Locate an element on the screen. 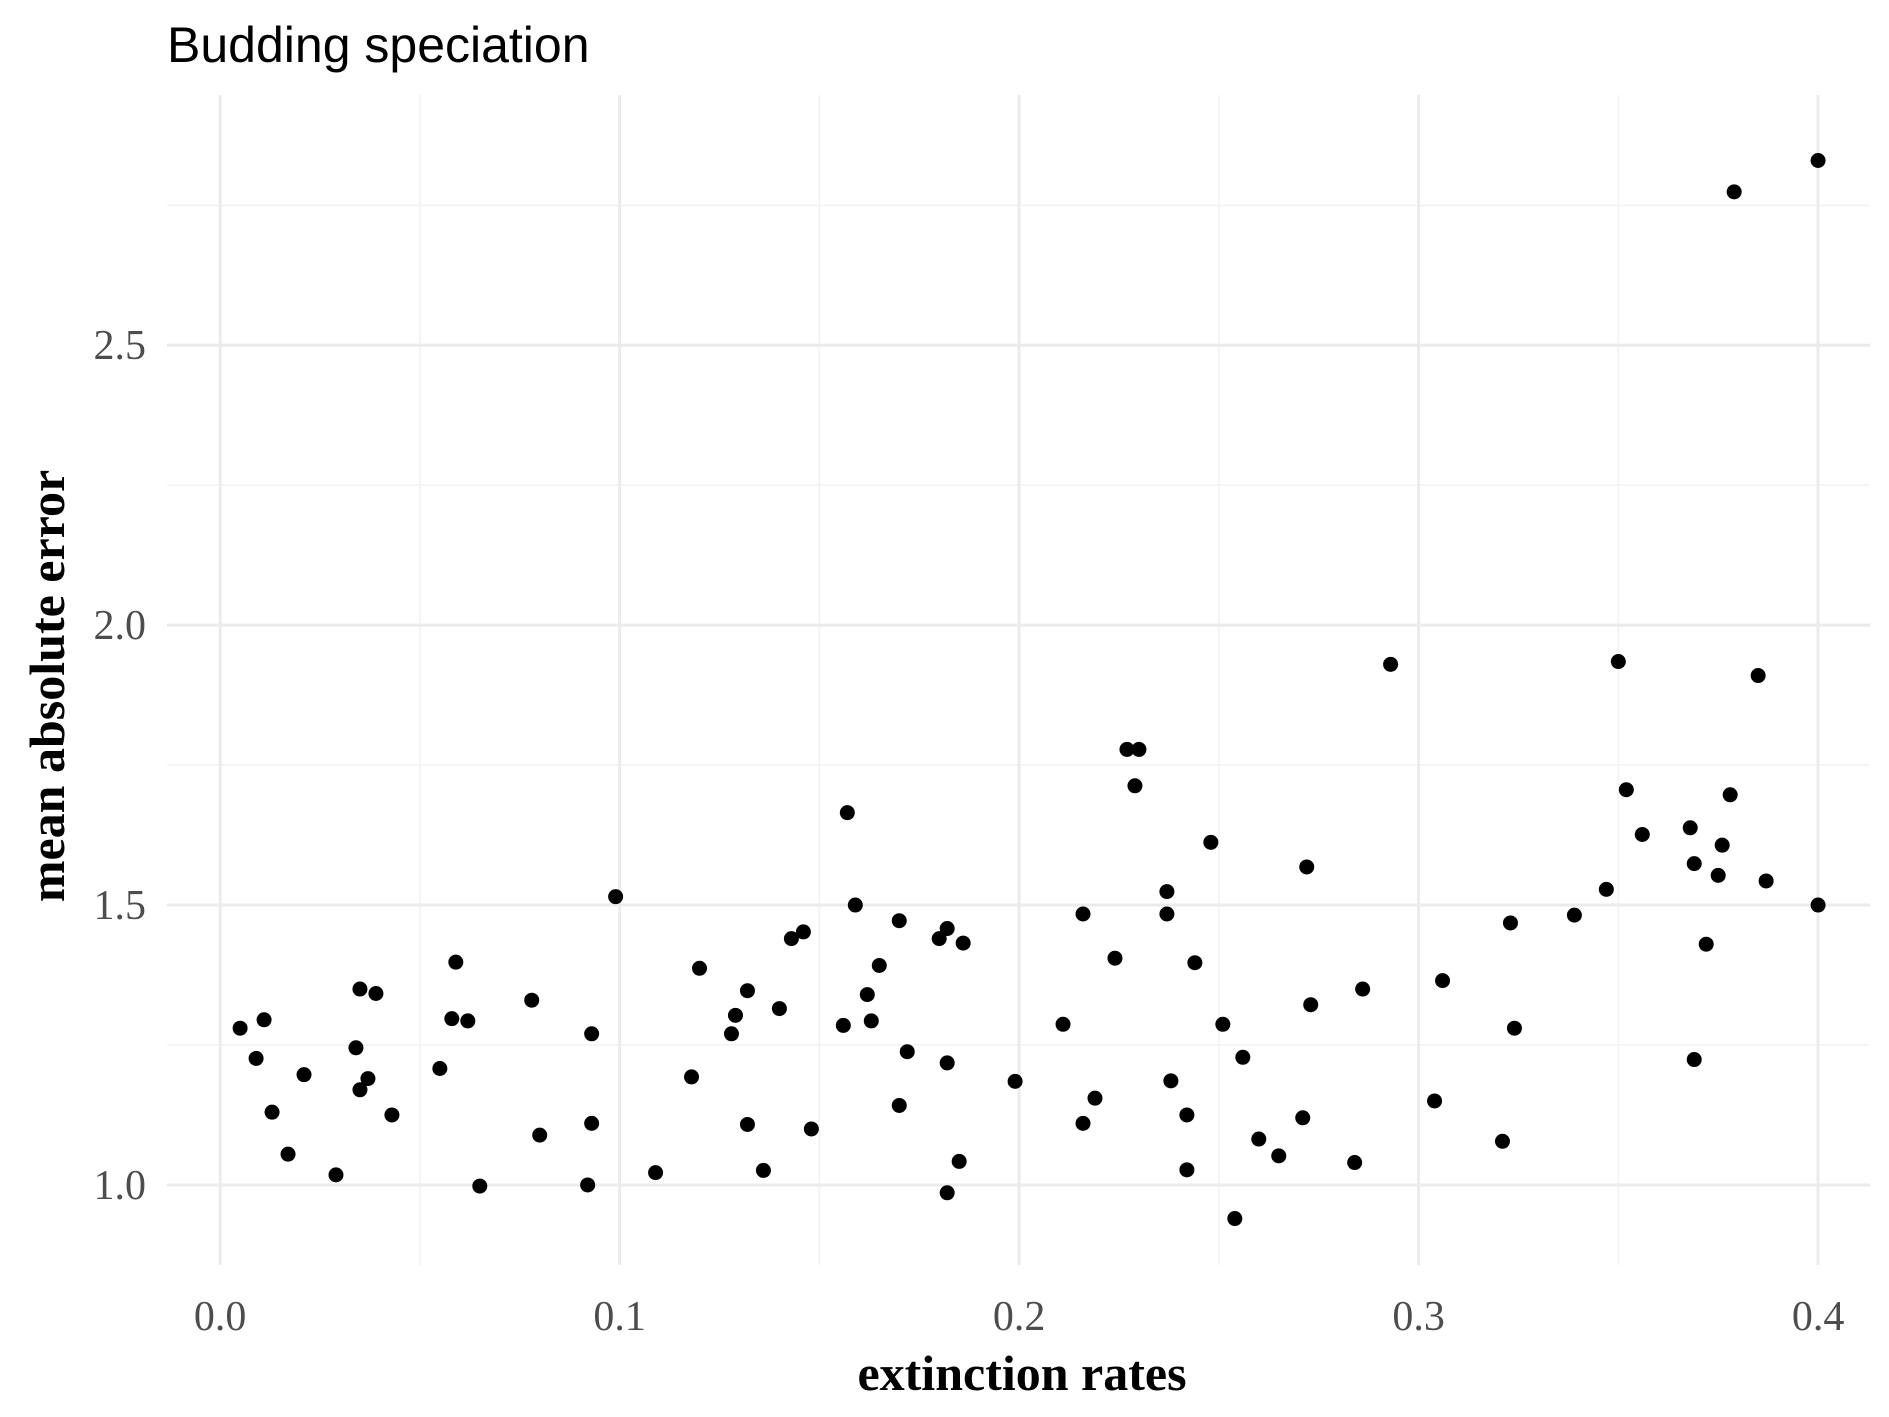  y-tick-label: 2.0 is located at coordinates (120, 626).